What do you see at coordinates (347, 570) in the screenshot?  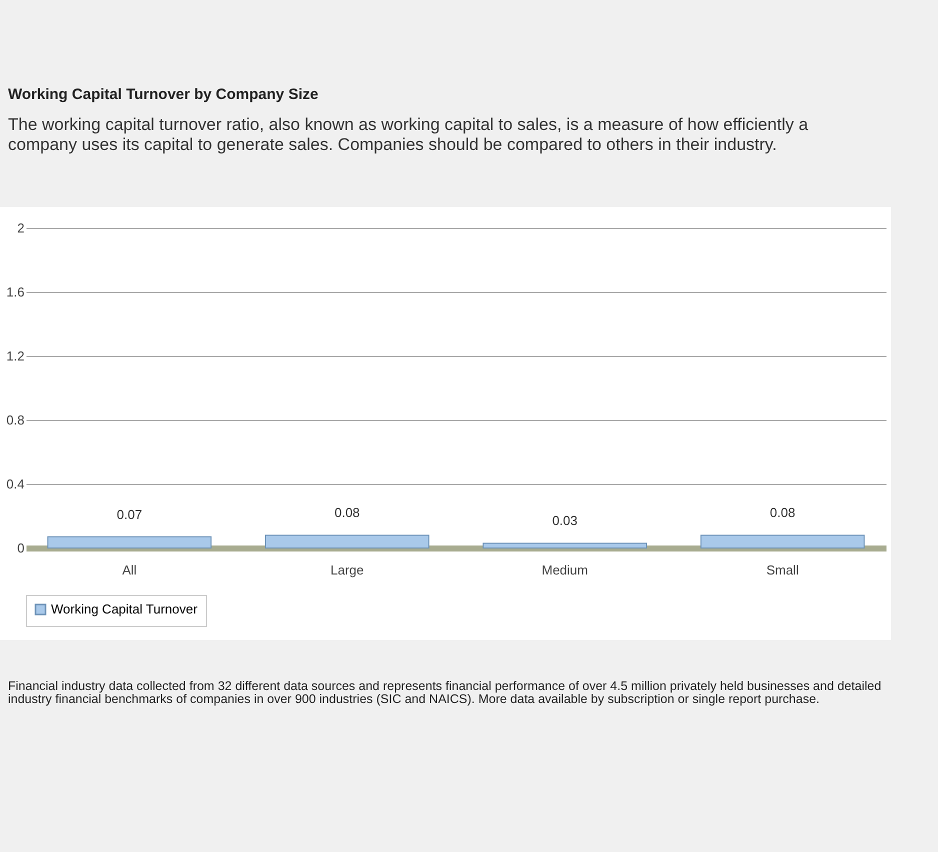 I see `x-tick-label: Large` at bounding box center [347, 570].